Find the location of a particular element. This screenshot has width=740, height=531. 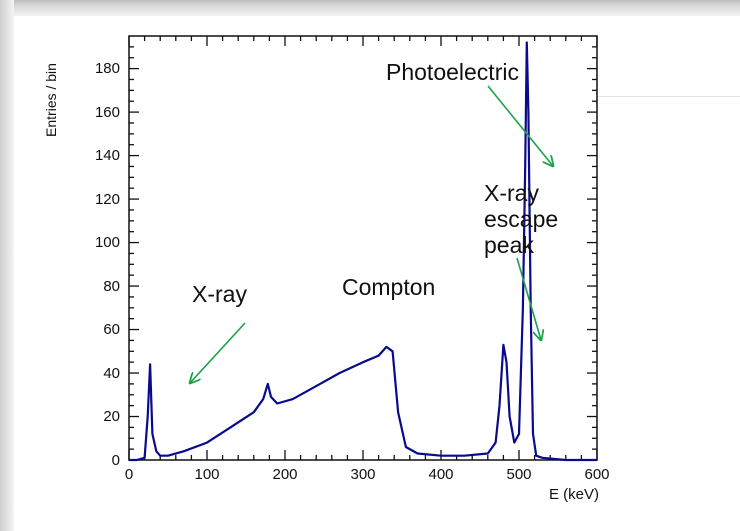

y-tick-label: 100 is located at coordinates (107, 242).